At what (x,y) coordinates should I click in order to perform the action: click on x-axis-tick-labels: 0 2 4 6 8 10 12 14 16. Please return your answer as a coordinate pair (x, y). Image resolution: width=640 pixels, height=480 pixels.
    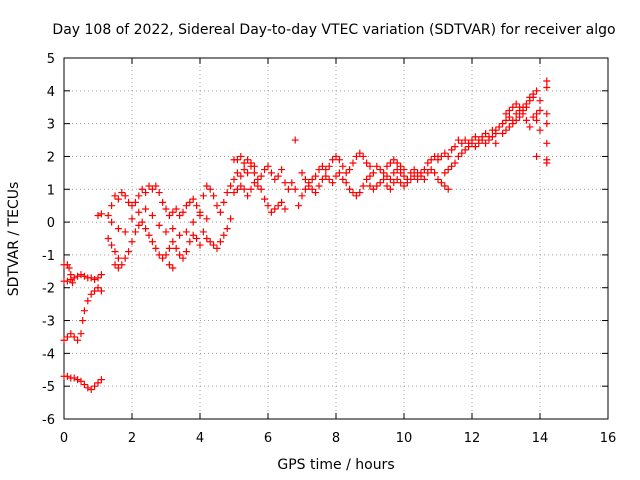
    Looking at the image, I should click on (338, 438).